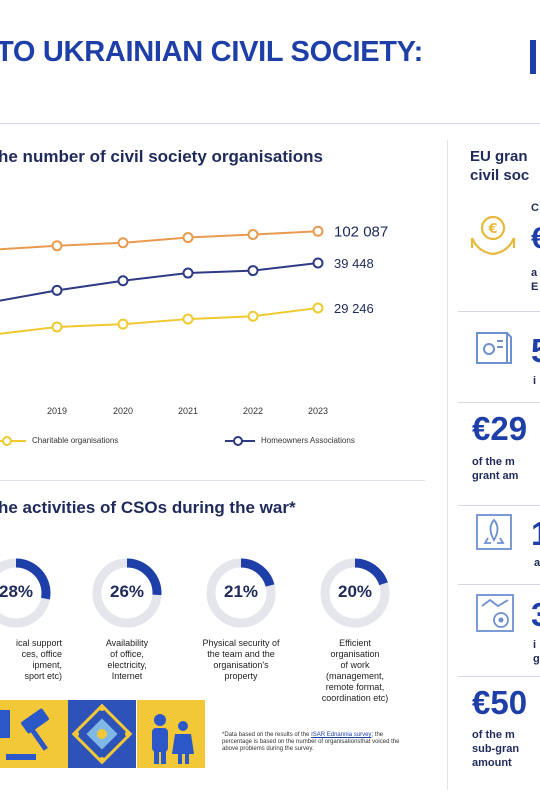  Describe the element at coordinates (534, 273) in the screenshot. I see `card1-line1: a` at that location.